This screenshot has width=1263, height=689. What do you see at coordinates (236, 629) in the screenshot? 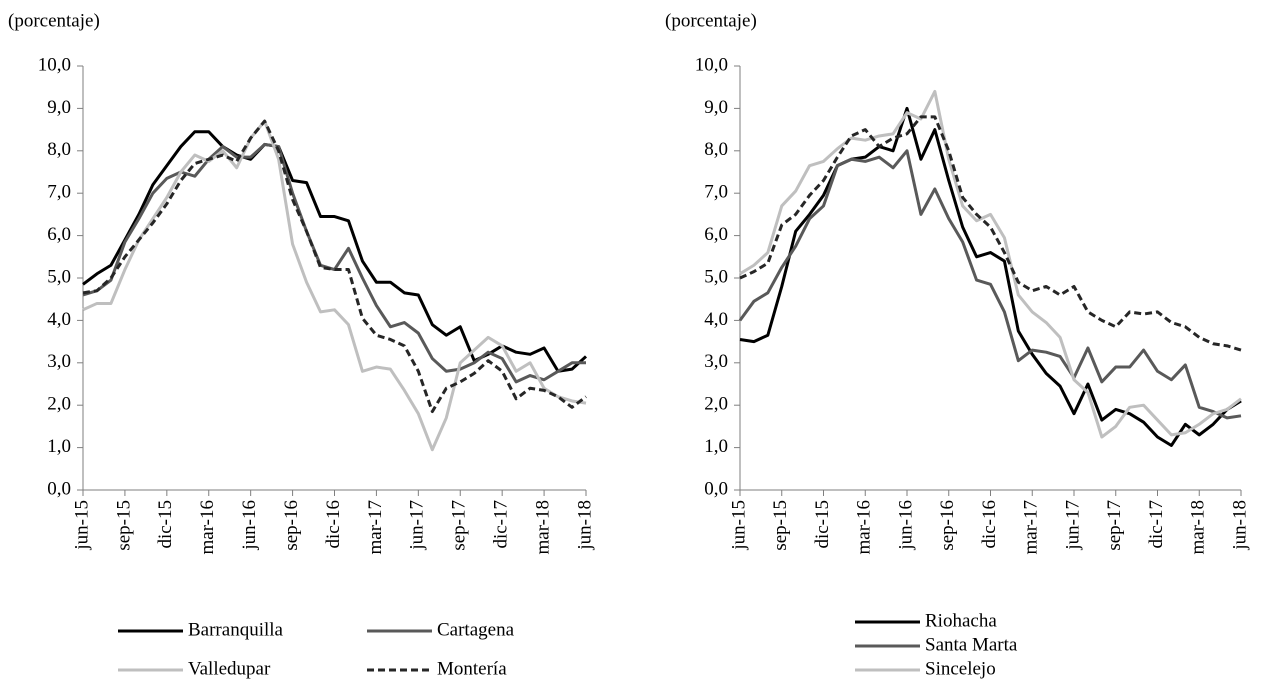
I see `legend-label: Barranquilla` at bounding box center [236, 629].